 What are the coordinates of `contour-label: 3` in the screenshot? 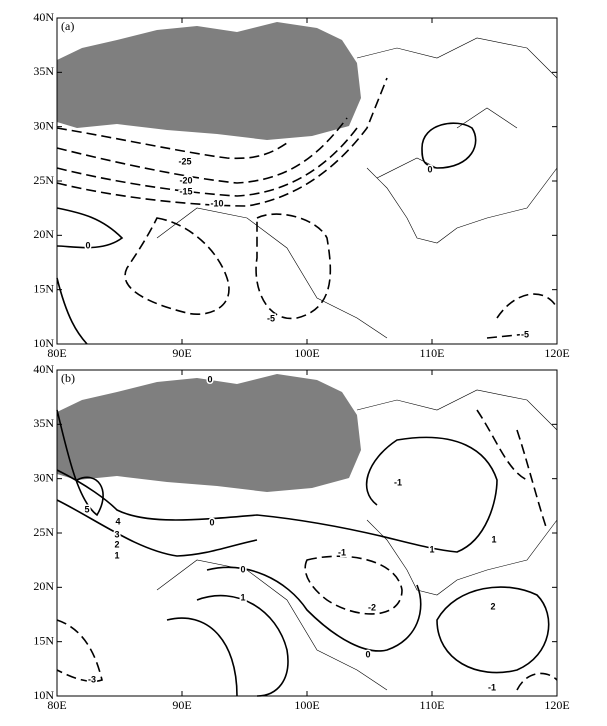 It's located at (116, 534).